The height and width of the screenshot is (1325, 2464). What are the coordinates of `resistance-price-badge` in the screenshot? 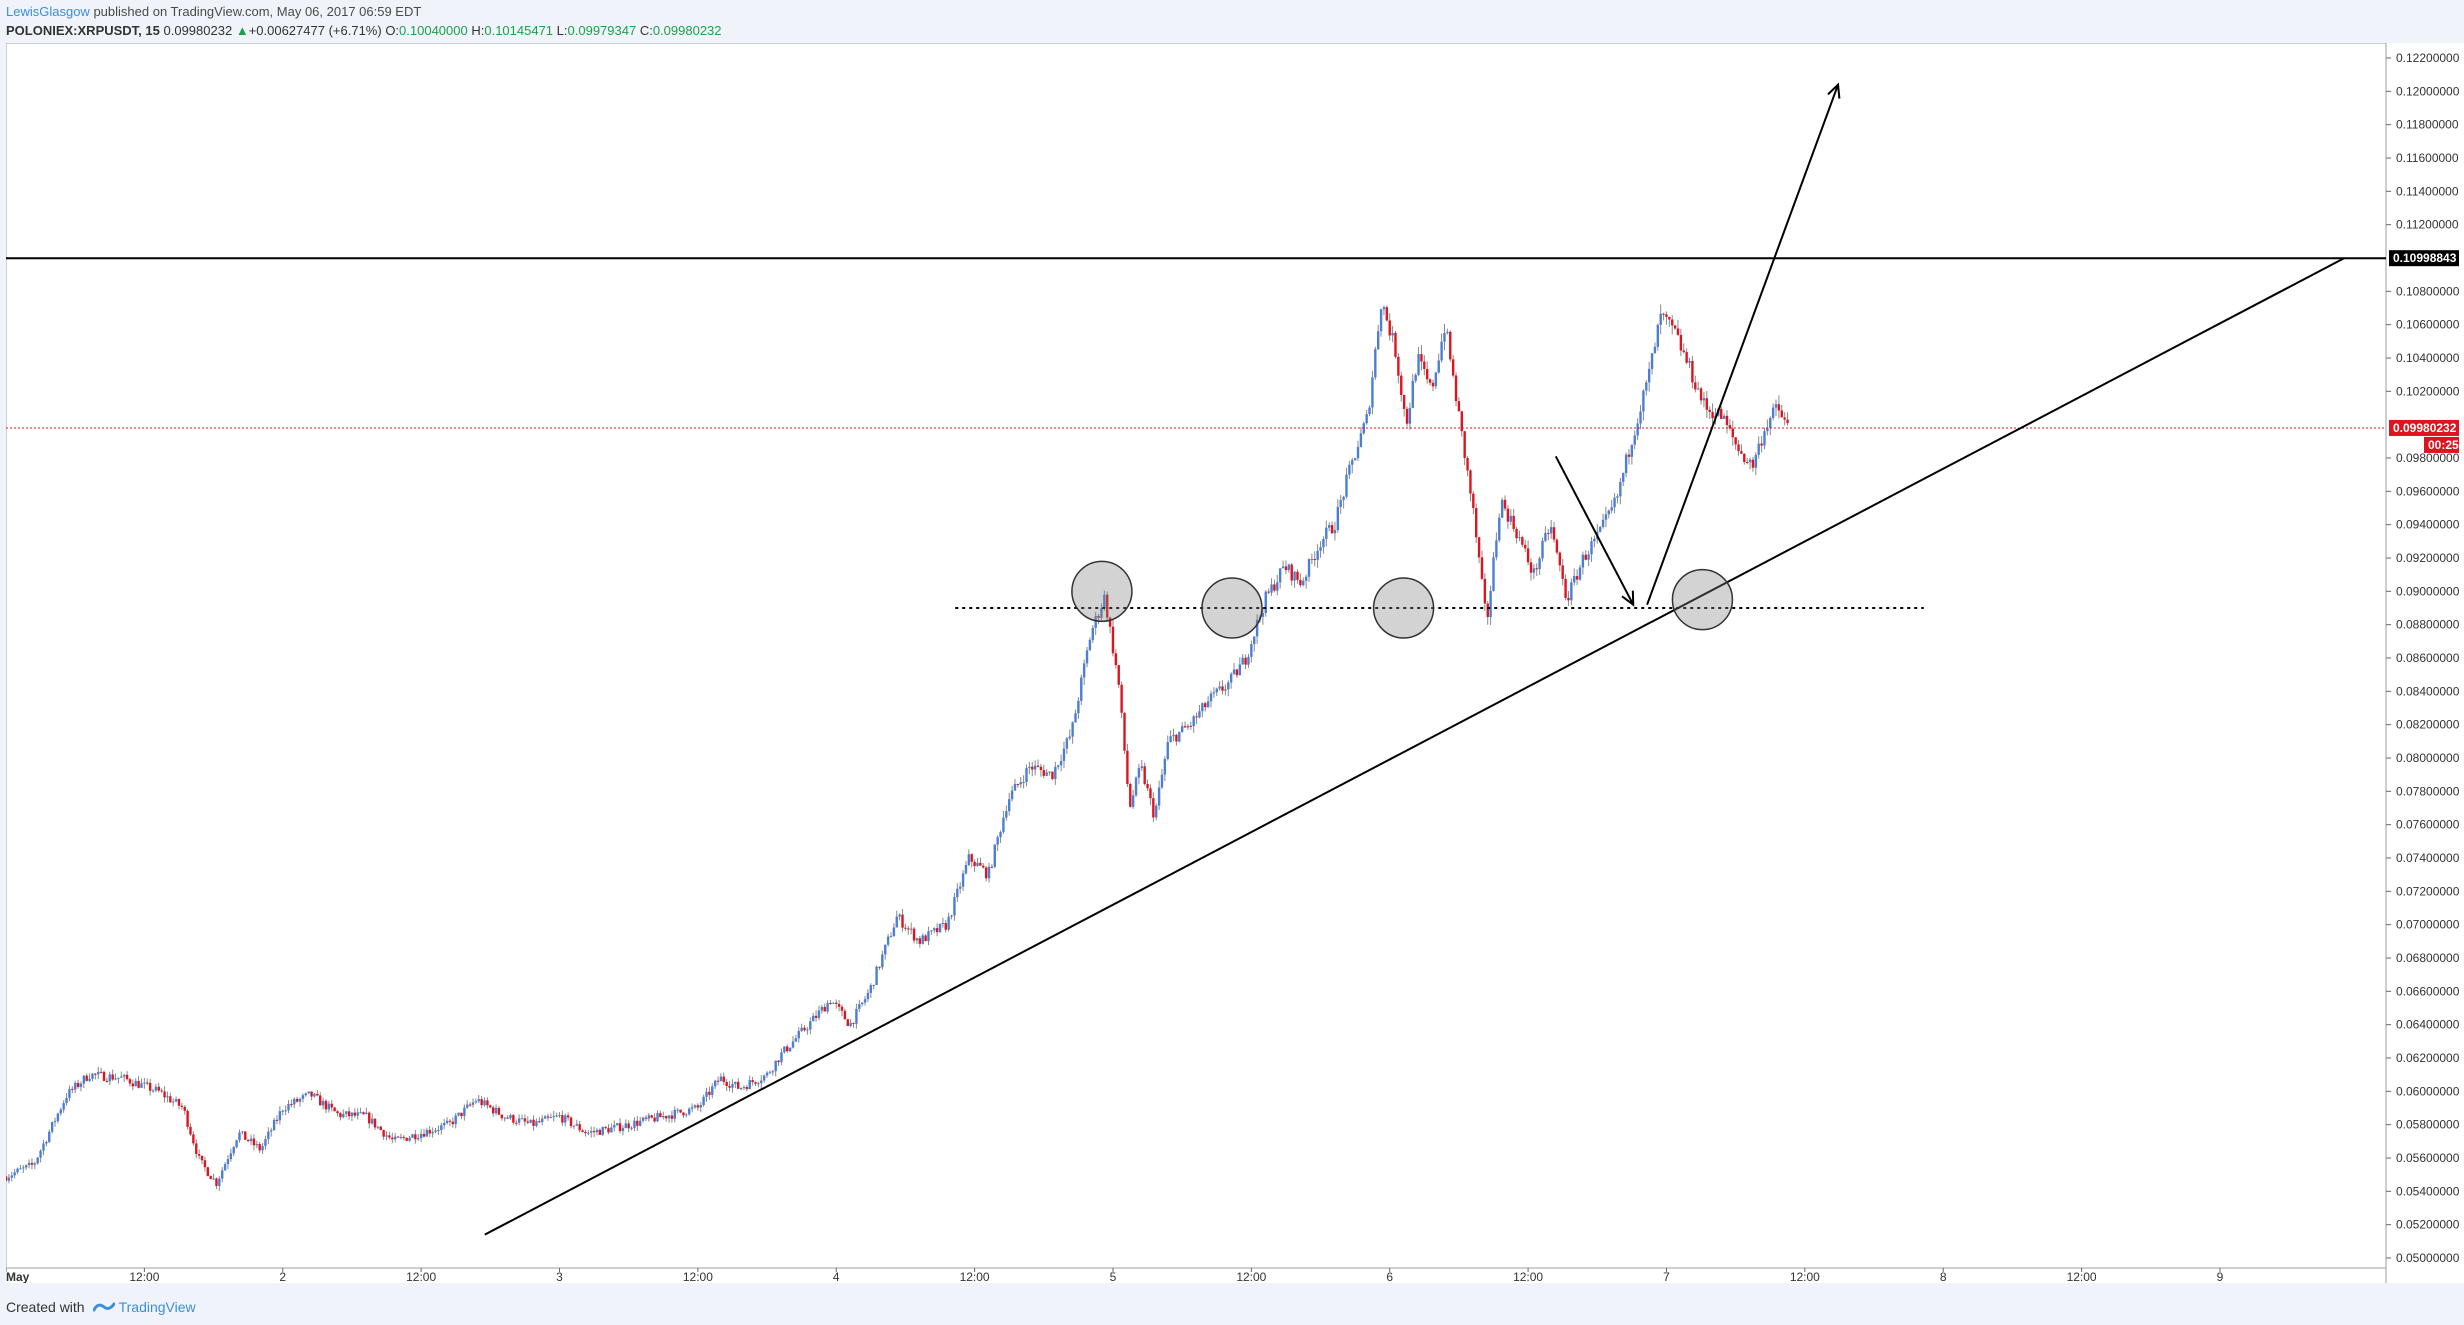 It's located at (2424, 258).